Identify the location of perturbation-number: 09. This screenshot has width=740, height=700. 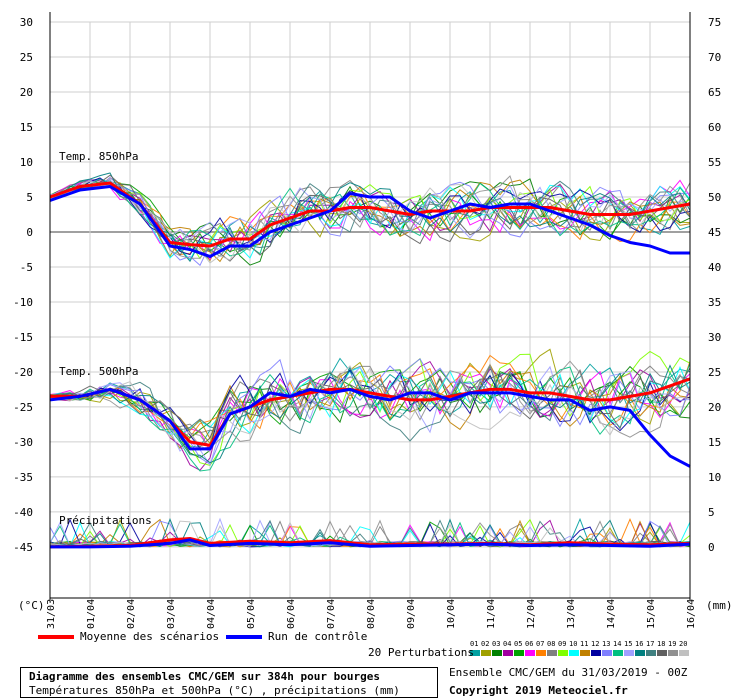
(562, 644).